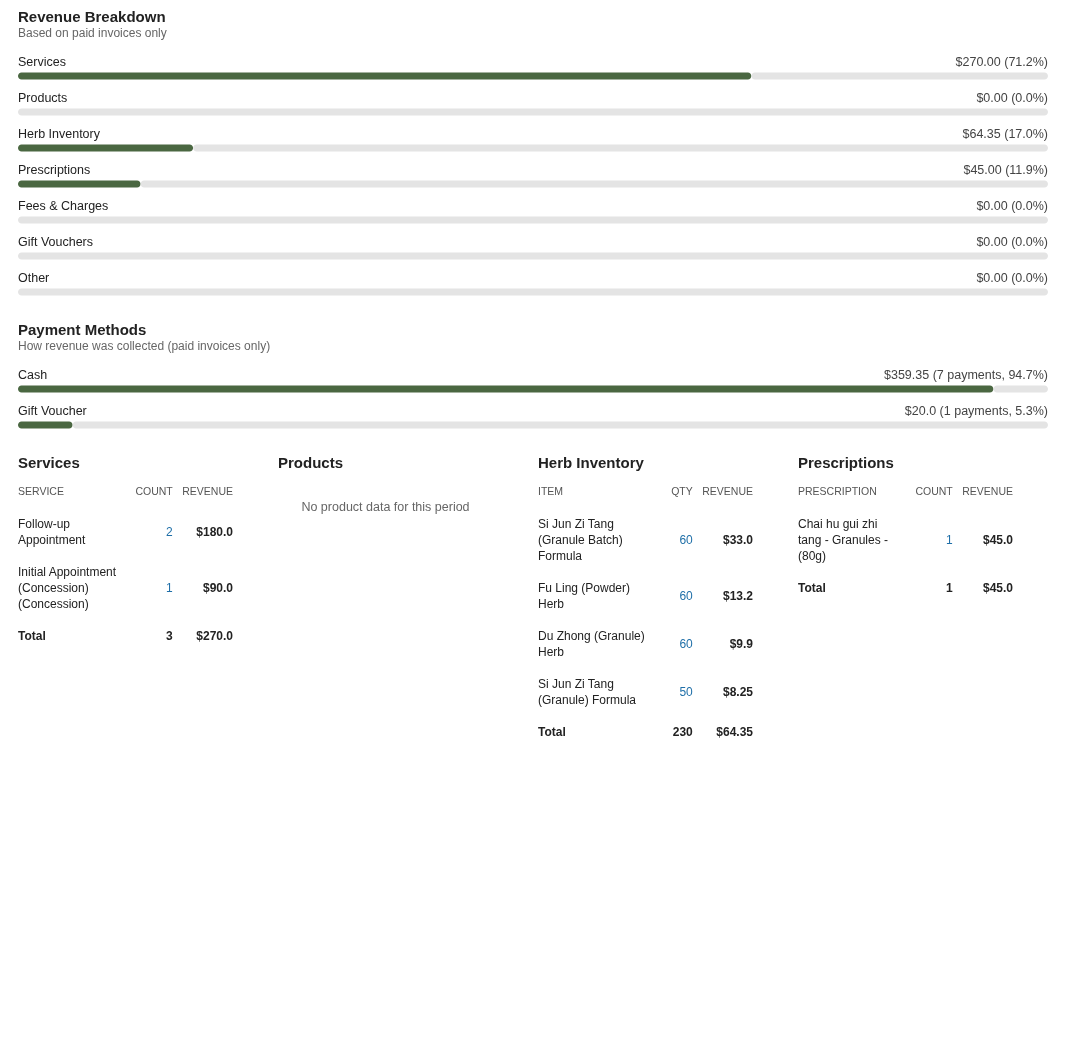 The image size is (1089, 1043). Describe the element at coordinates (43, 98) in the screenshot. I see `y-tick-label: Products` at that location.